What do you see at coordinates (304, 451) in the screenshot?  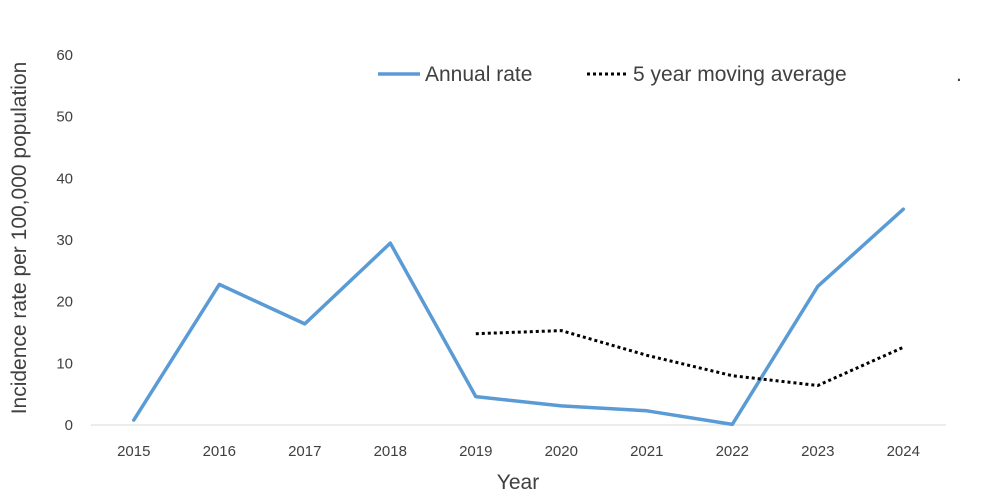 I see `x-tick-label: 2017` at bounding box center [304, 451].